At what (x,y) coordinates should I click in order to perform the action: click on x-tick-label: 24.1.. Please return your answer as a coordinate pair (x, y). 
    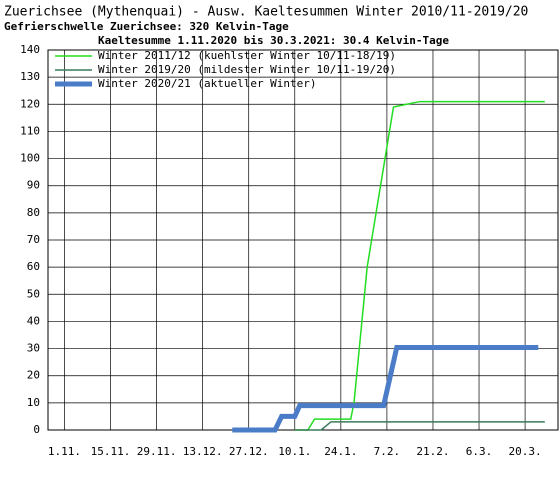
    Looking at the image, I should click on (340, 451).